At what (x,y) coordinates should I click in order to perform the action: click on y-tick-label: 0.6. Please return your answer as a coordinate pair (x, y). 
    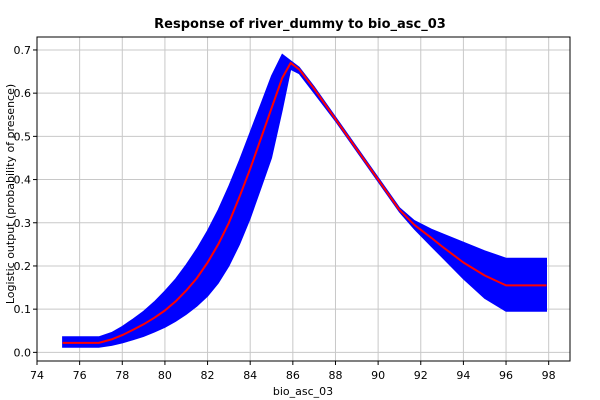
    Looking at the image, I should click on (23, 93).